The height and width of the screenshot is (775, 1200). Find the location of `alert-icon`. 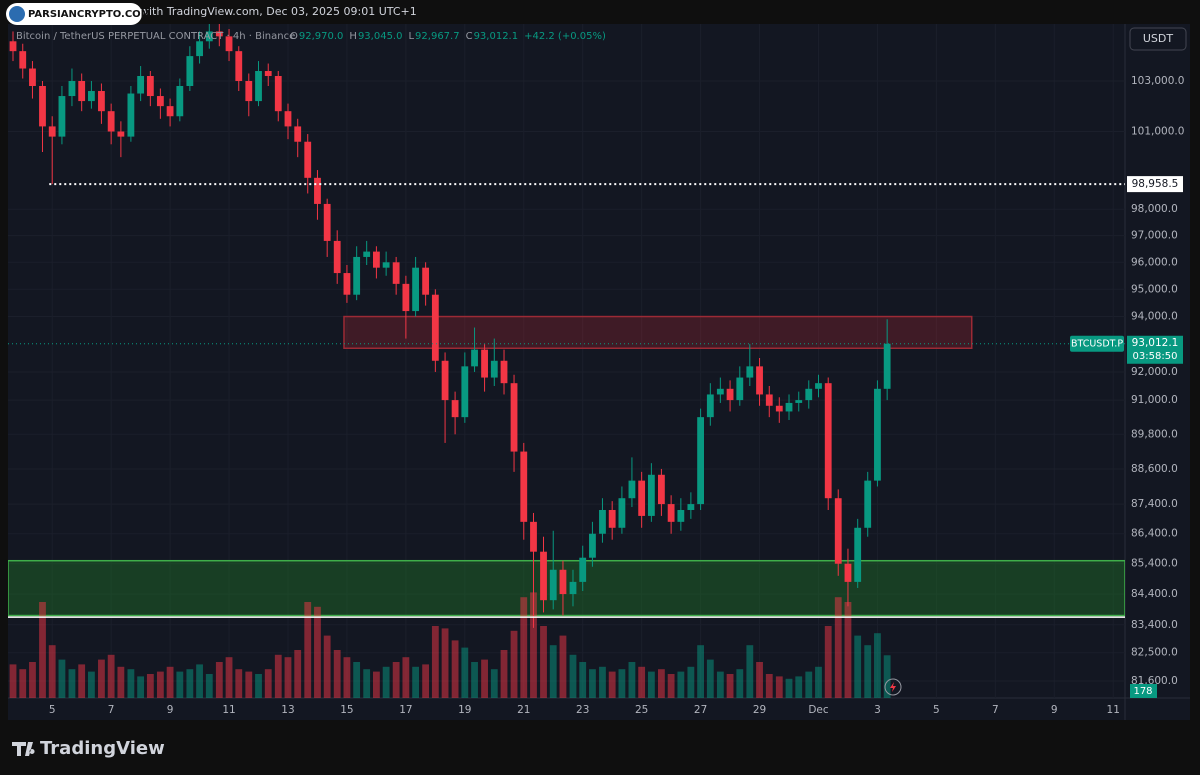

alert-icon is located at coordinates (893, 687).